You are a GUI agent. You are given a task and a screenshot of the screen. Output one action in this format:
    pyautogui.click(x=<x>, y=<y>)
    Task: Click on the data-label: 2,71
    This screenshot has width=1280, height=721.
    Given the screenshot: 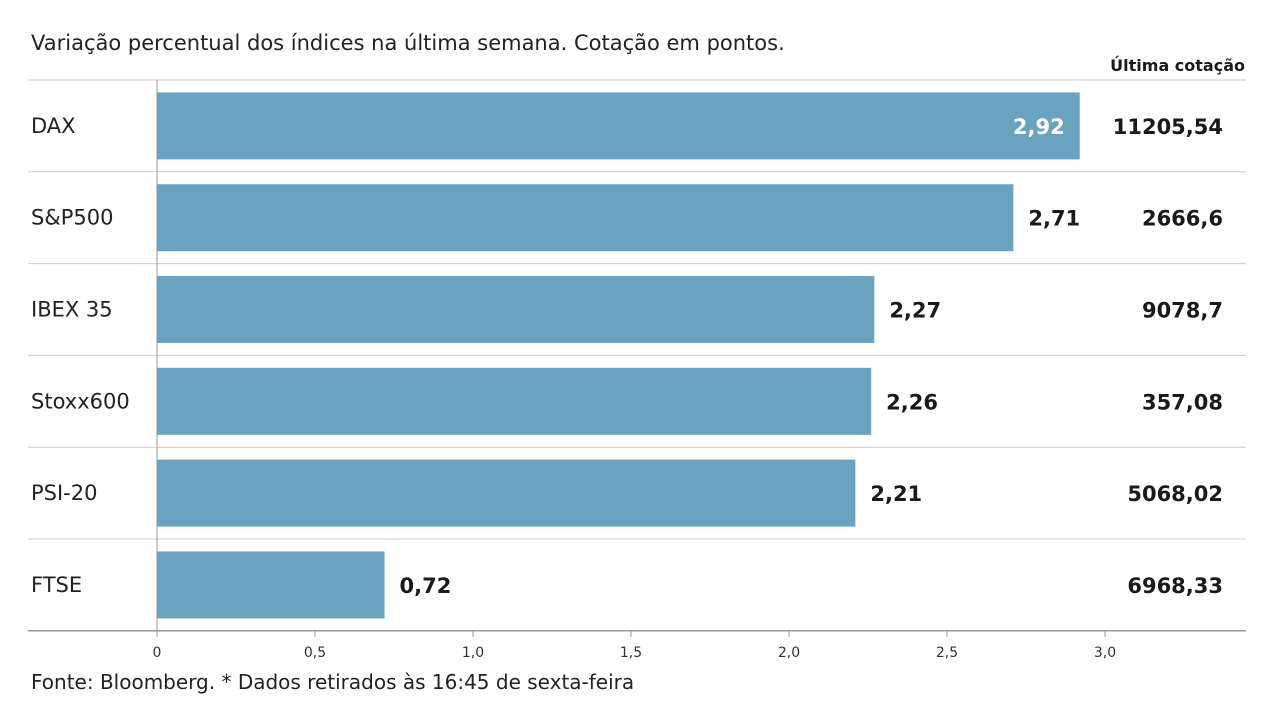 What is the action you would take?
    pyautogui.click(x=1054, y=219)
    